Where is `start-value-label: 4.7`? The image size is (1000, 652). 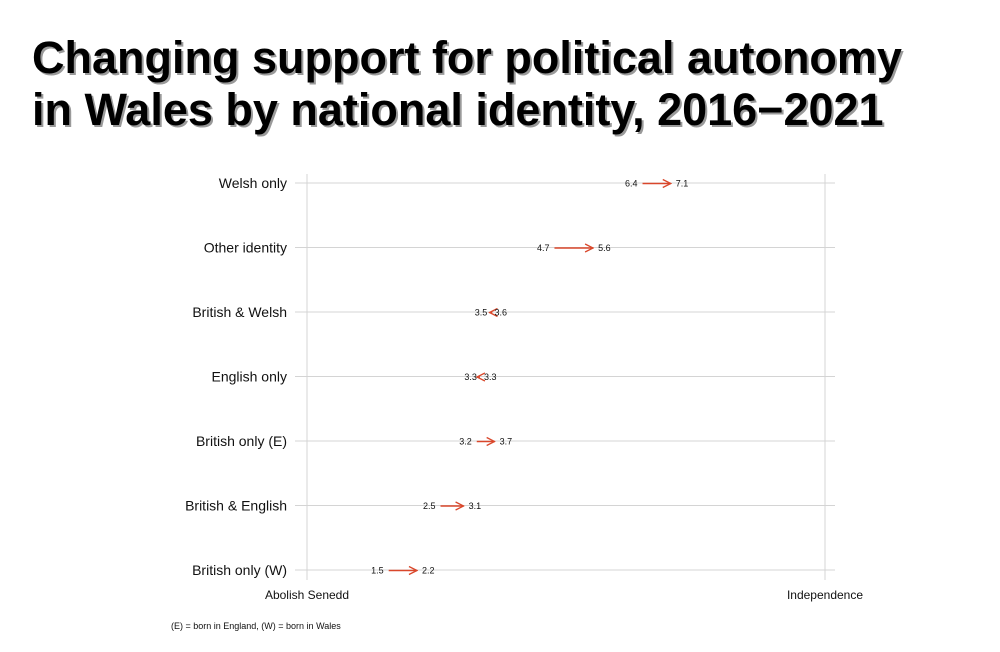
start-value-label: 4.7 is located at coordinates (543, 248).